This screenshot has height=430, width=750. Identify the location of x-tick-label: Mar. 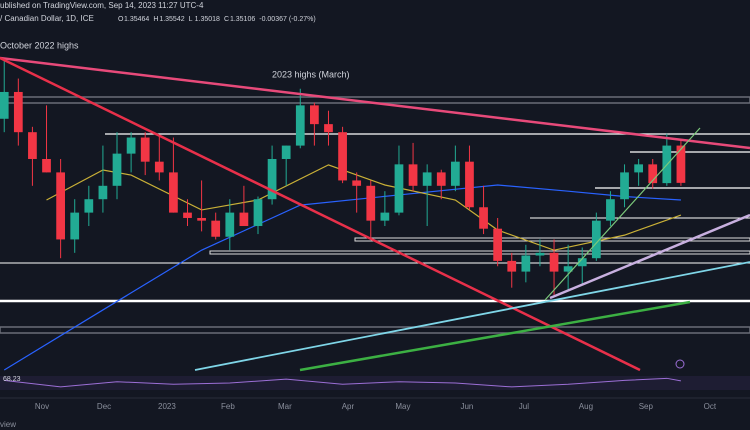
(285, 406).